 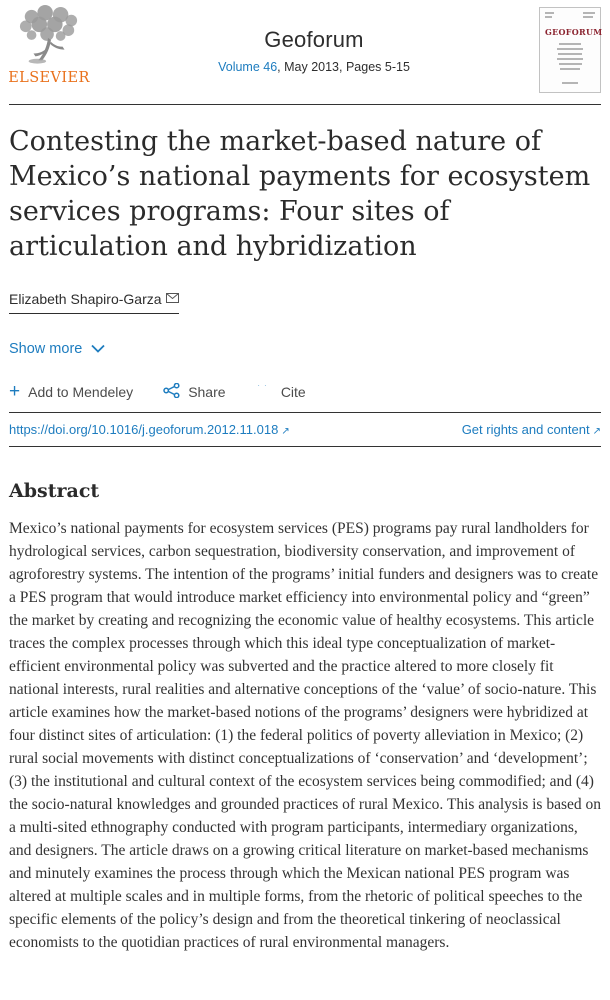 What do you see at coordinates (570, 16) in the screenshot?
I see `cover-top-text` at bounding box center [570, 16].